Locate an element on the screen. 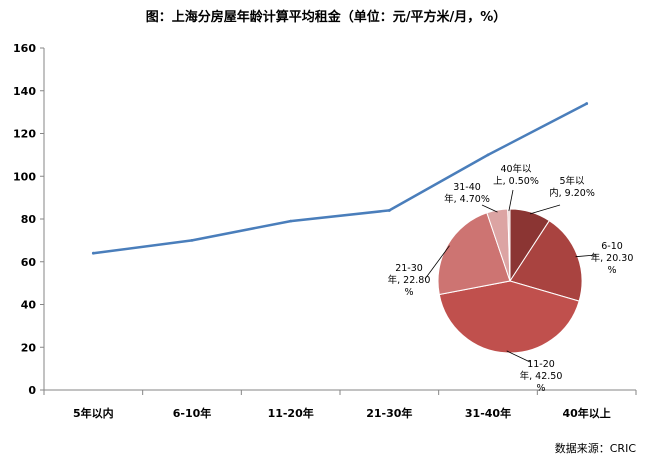 This screenshot has height=461, width=653. pie-label-line: 5年以 is located at coordinates (572, 181).